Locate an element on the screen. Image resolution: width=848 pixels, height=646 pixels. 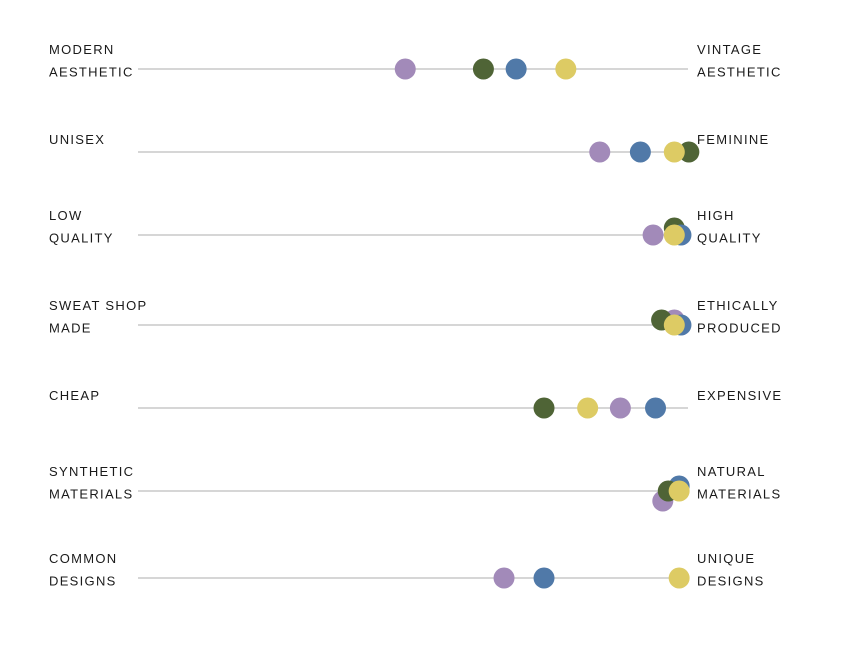
right-pole-label-line: DESIGNS is located at coordinates (731, 581).